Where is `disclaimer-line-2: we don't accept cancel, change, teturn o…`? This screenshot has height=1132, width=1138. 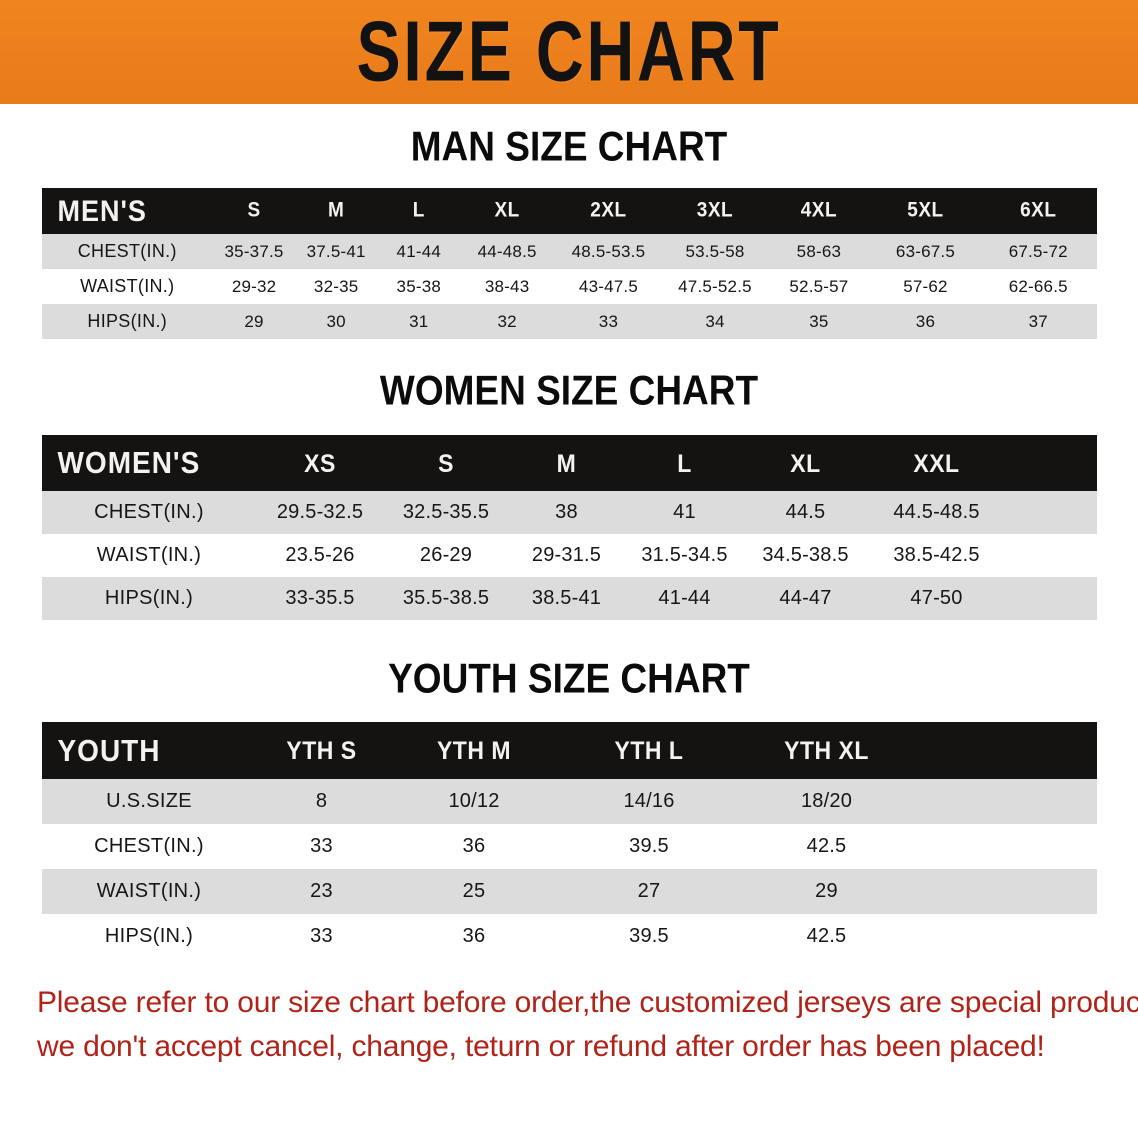 disclaimer-line-2: we don't accept cancel, change, teturn o… is located at coordinates (541, 1046).